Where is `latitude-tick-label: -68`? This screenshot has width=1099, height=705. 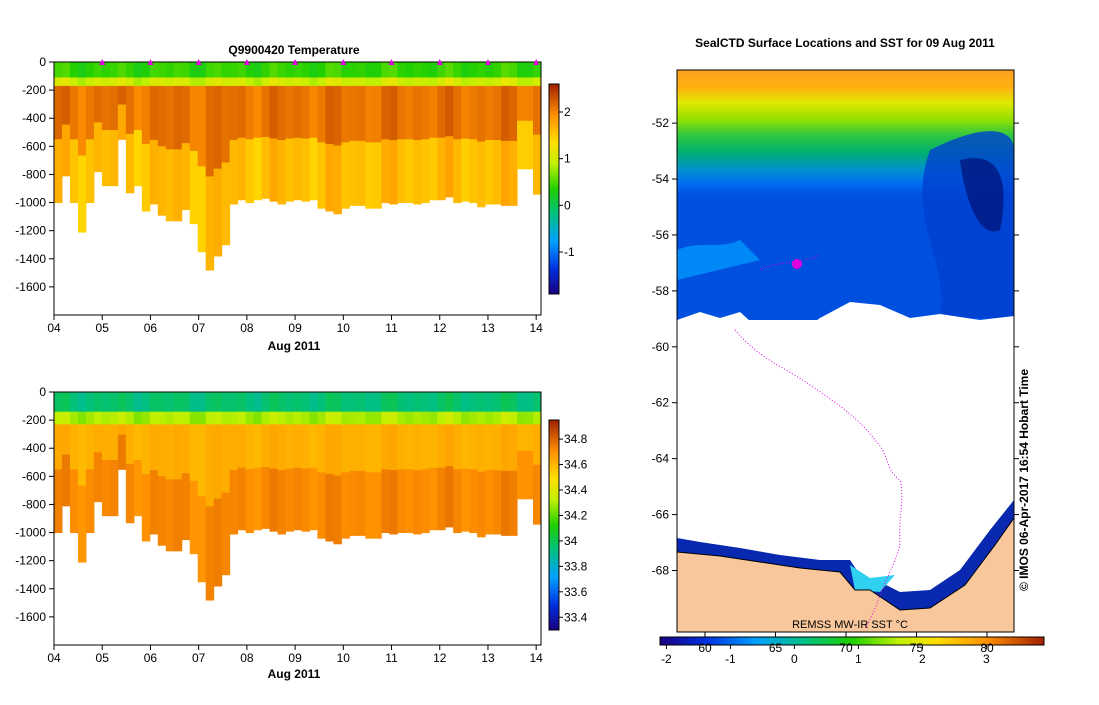 latitude-tick-label: -68 is located at coordinates (661, 570).